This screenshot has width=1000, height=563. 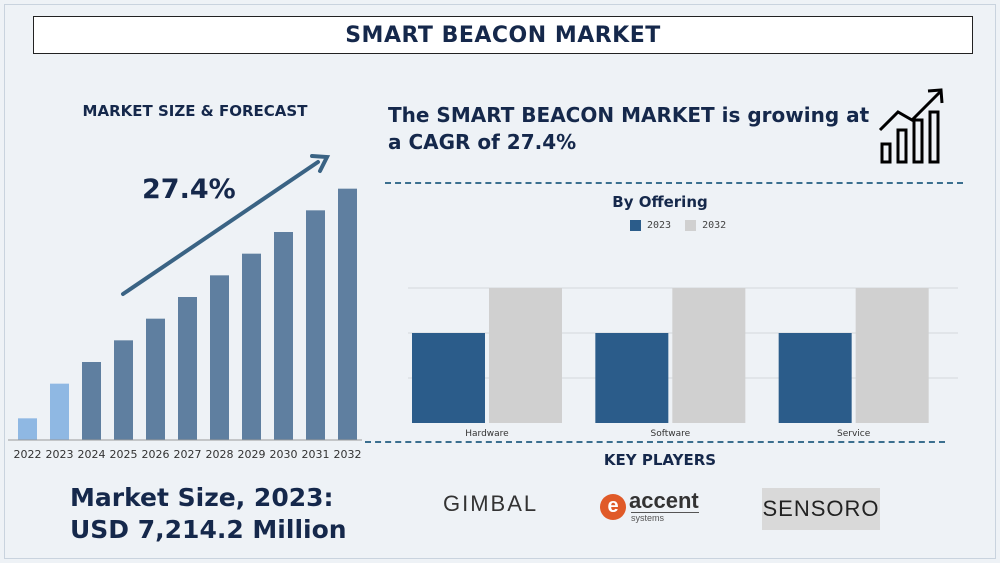 I want to click on forecast-heading: MARKET SIZE & FORECAST, so click(x=195, y=111).